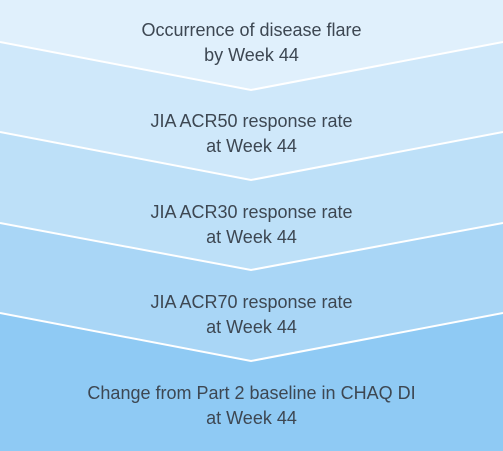  What do you see at coordinates (251, 55) in the screenshot?
I see `step-1-timepoint: by Week 44` at bounding box center [251, 55].